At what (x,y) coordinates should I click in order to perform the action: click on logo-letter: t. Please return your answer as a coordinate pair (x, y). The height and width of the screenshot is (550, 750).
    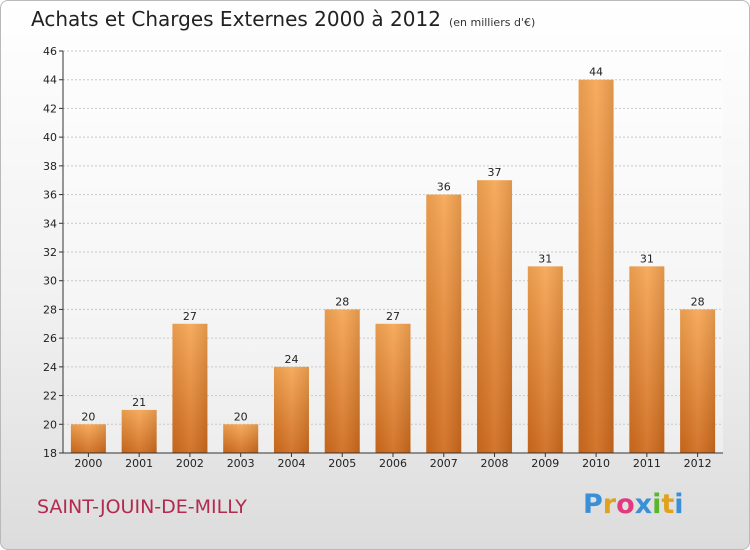
    Looking at the image, I should click on (668, 504).